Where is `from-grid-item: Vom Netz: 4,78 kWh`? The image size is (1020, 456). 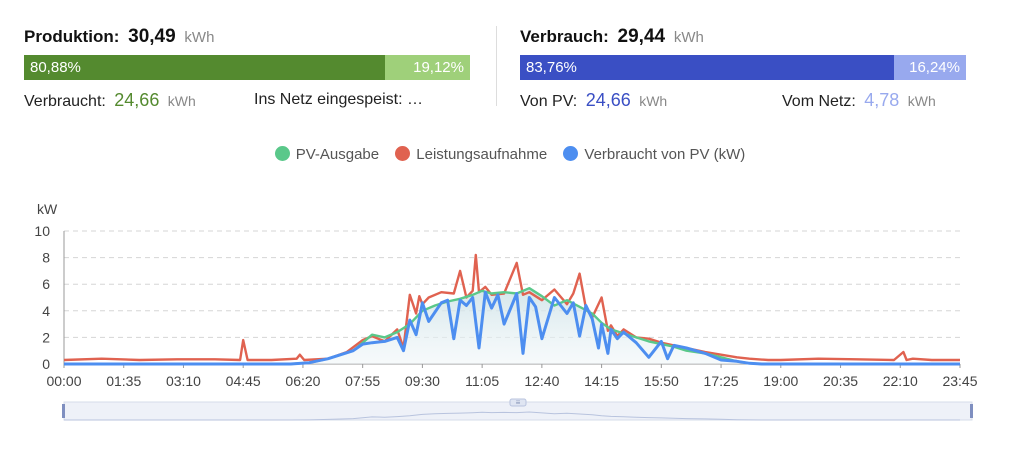 from-grid-item: Vom Netz: 4,78 kWh is located at coordinates (859, 101).